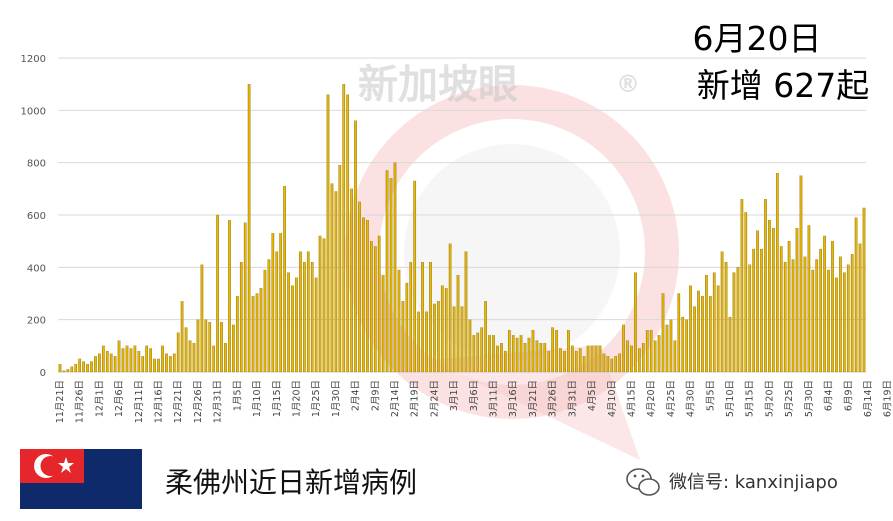 The width and height of the screenshot is (893, 521). What do you see at coordinates (730, 398) in the screenshot?
I see `x-tick-label: 5月10日` at bounding box center [730, 398].